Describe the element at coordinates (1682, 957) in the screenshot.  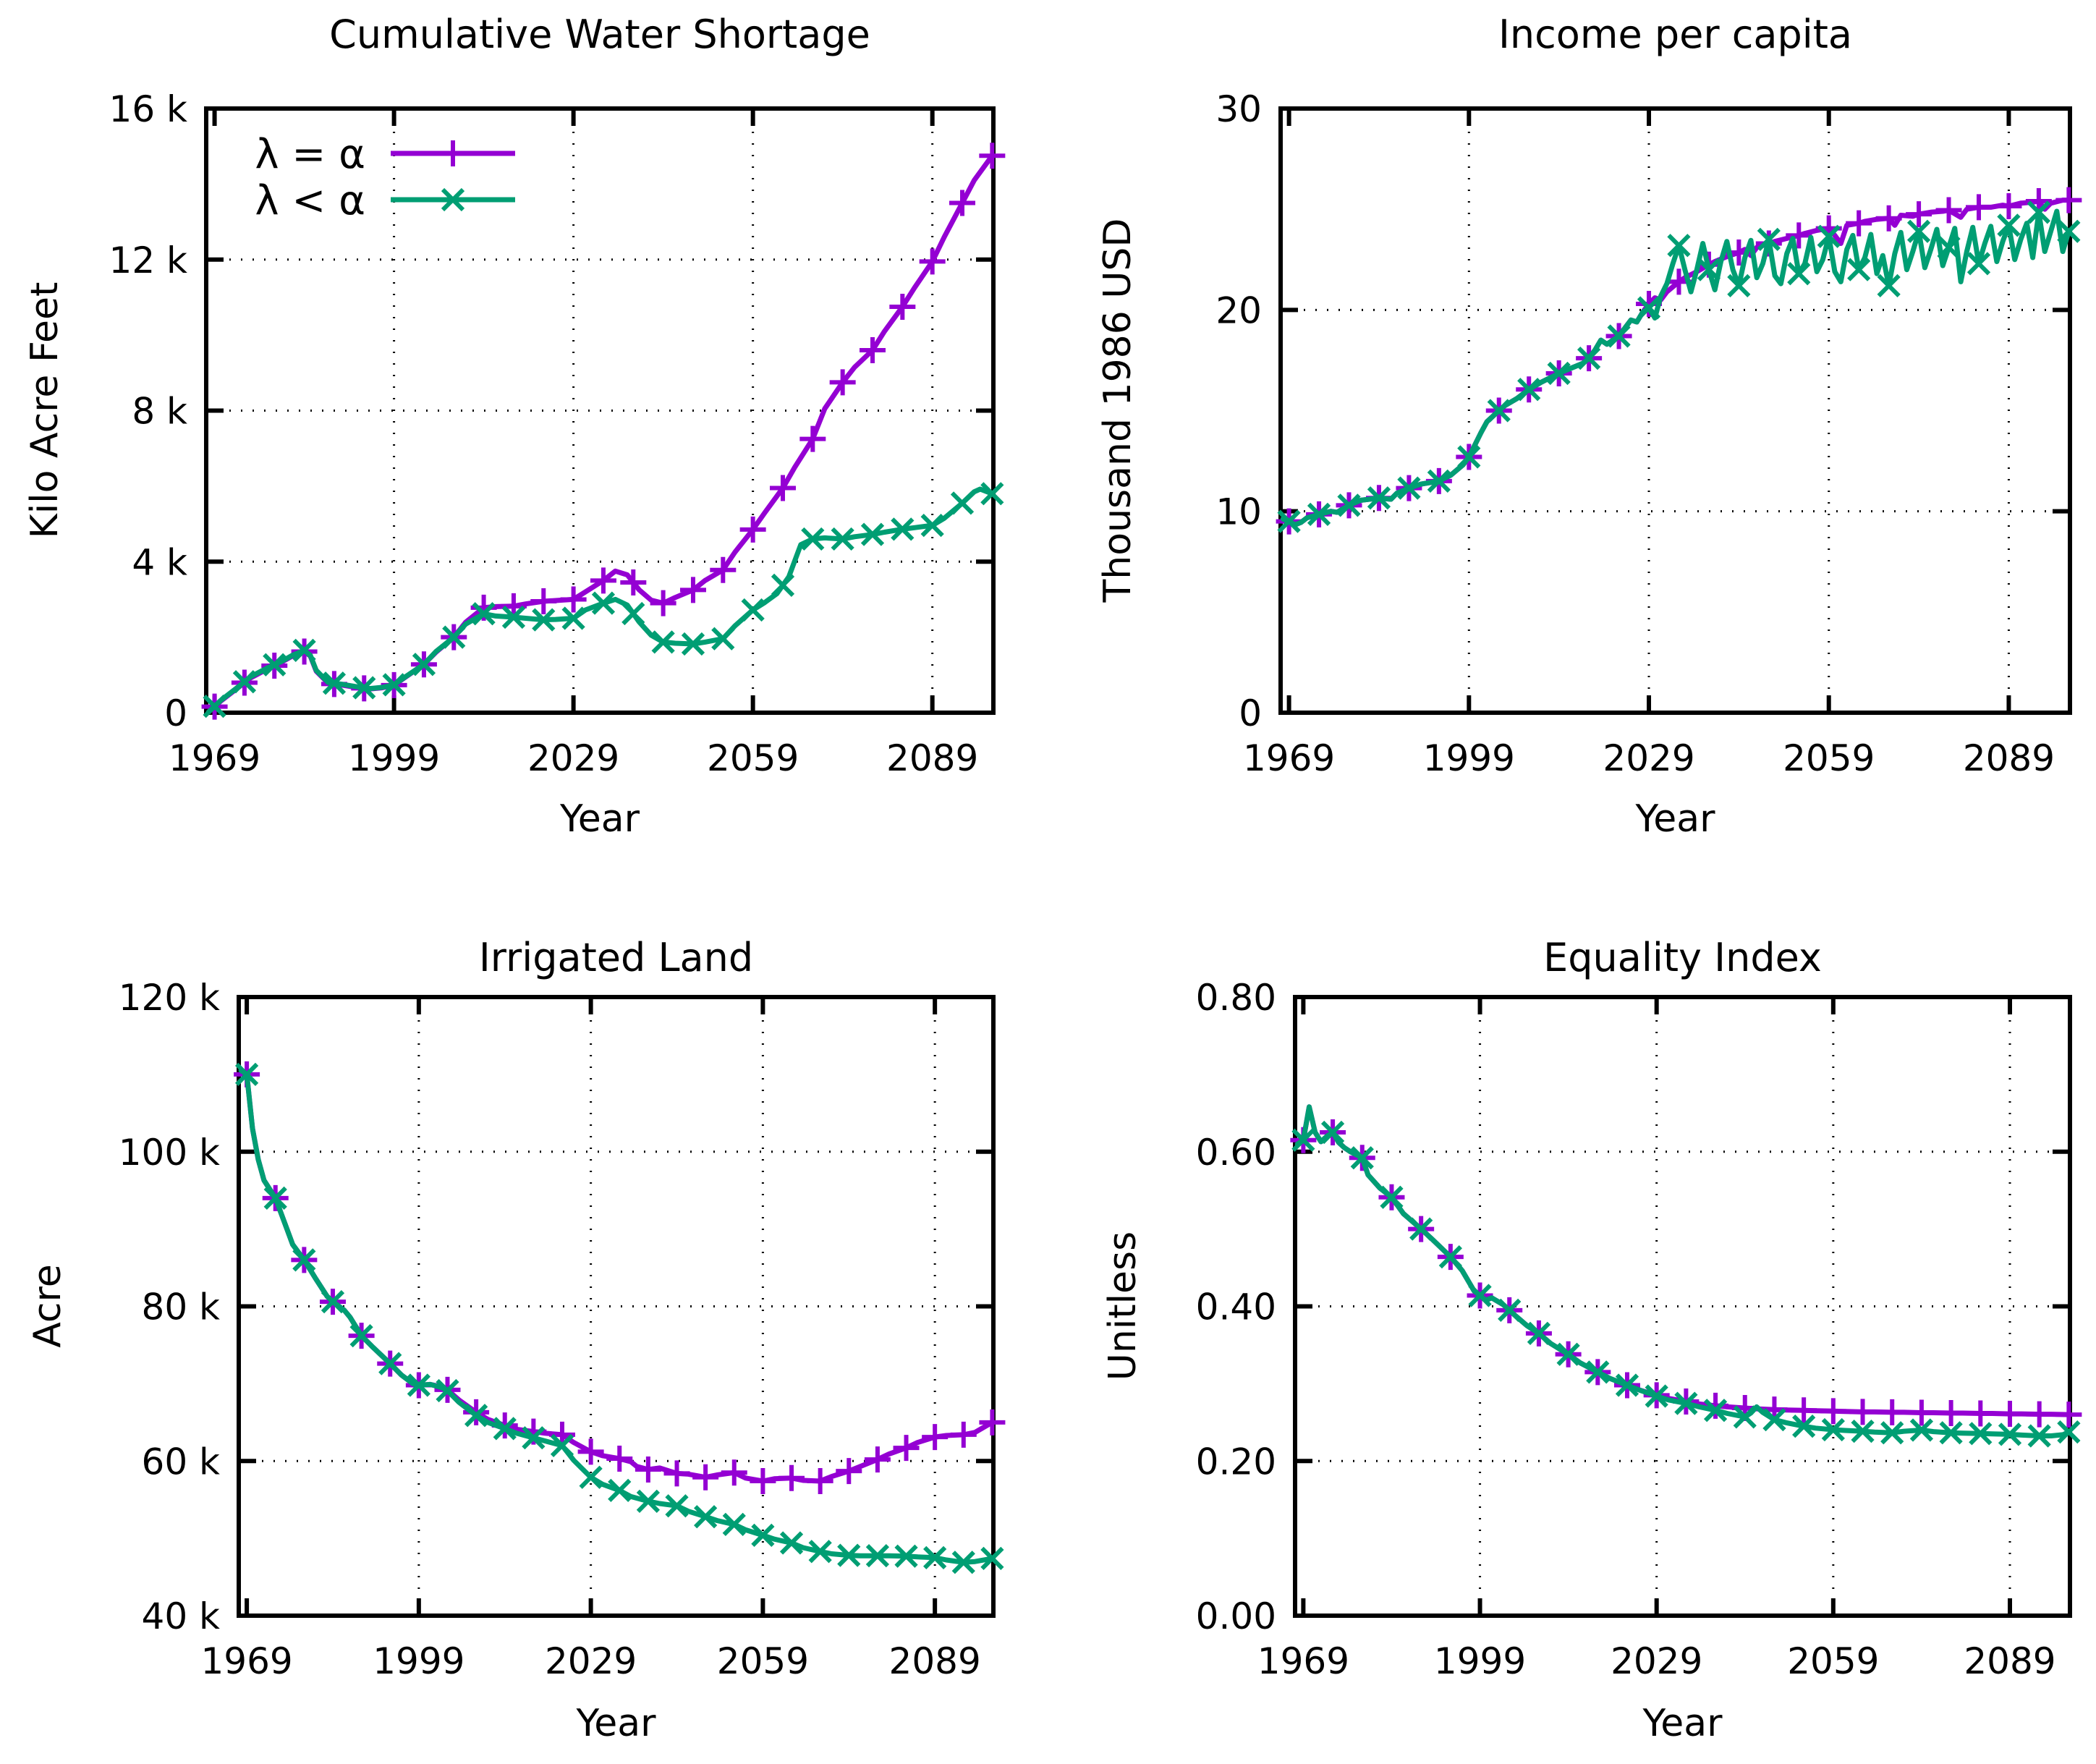
I see `chart-title: Equality Index` at that location.